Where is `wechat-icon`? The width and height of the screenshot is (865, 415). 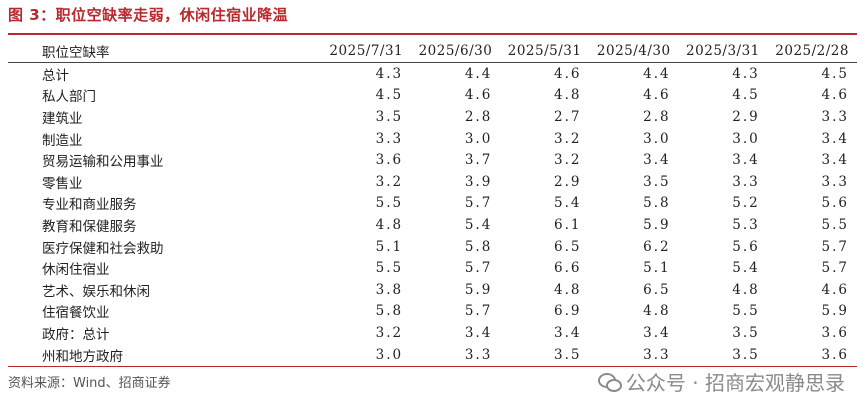 wechat-icon is located at coordinates (609, 382).